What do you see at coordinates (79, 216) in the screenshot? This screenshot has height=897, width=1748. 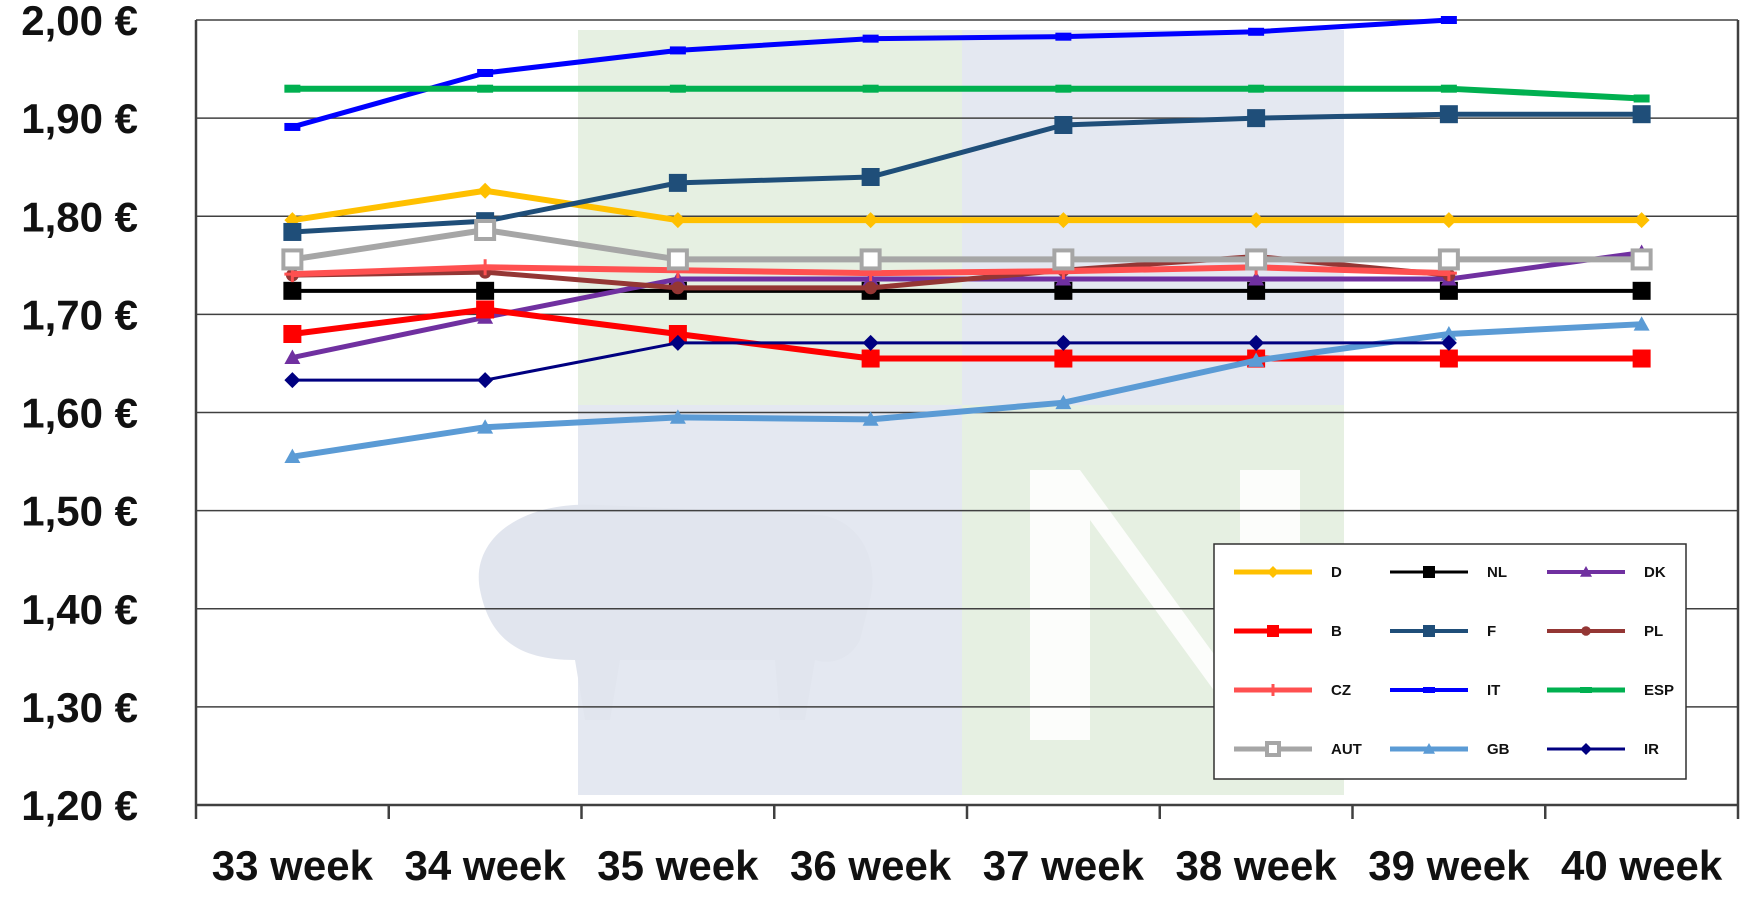 I see `y-tick-label: 1,80 €` at bounding box center [79, 216].